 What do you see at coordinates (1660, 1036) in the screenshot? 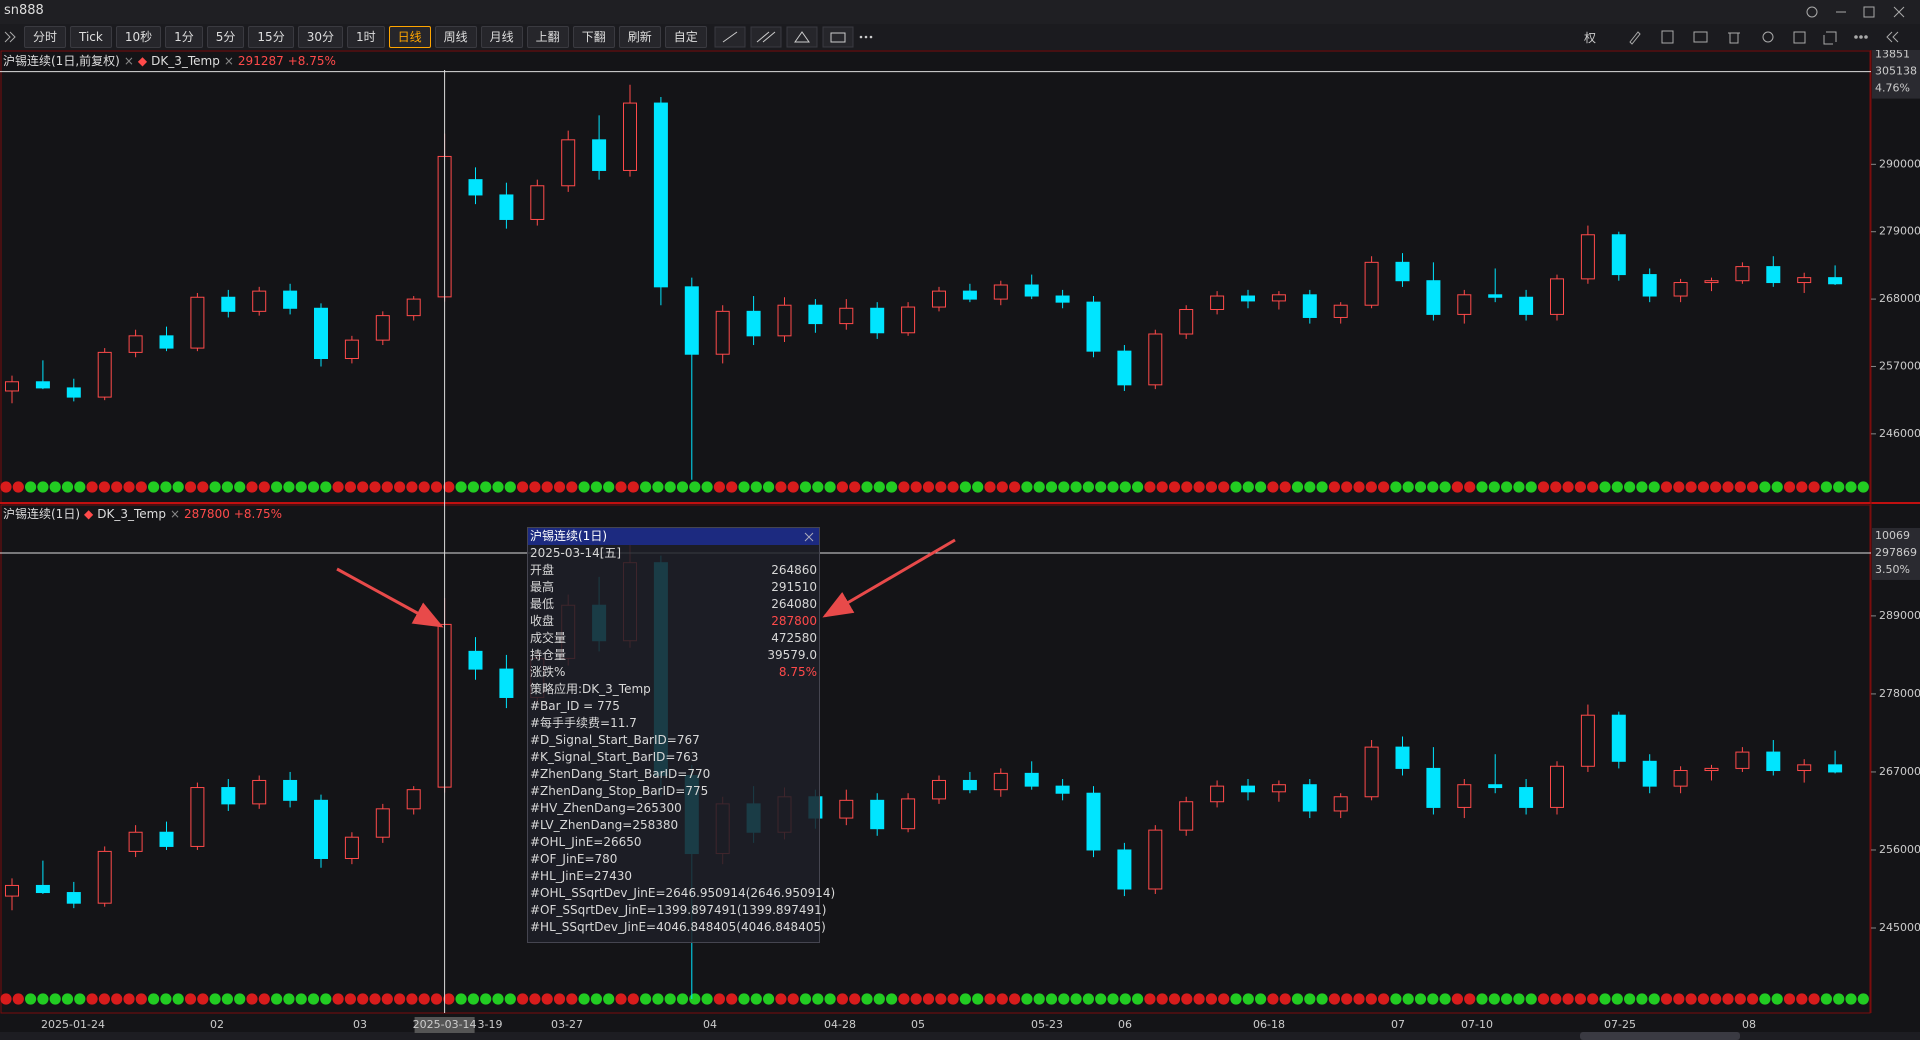
I see `scroll-thumb` at bounding box center [1660, 1036].